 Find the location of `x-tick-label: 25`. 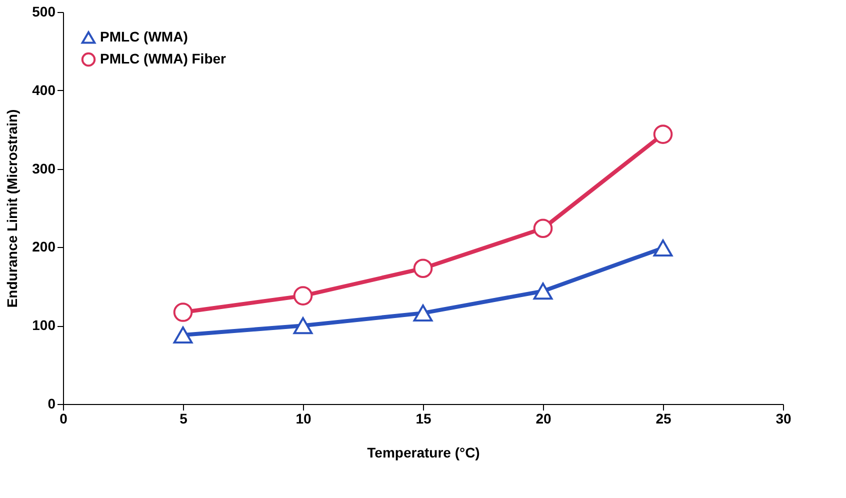

x-tick-label: 25 is located at coordinates (664, 418).